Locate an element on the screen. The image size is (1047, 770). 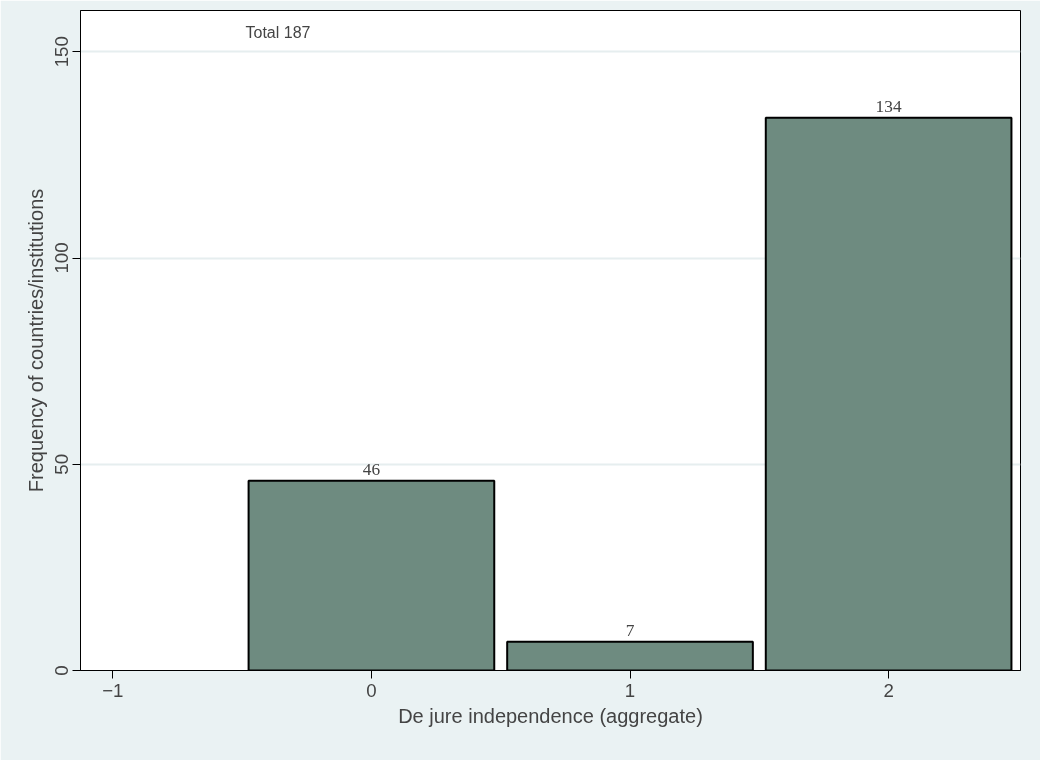
x-tick-label: −1 is located at coordinates (113, 690).